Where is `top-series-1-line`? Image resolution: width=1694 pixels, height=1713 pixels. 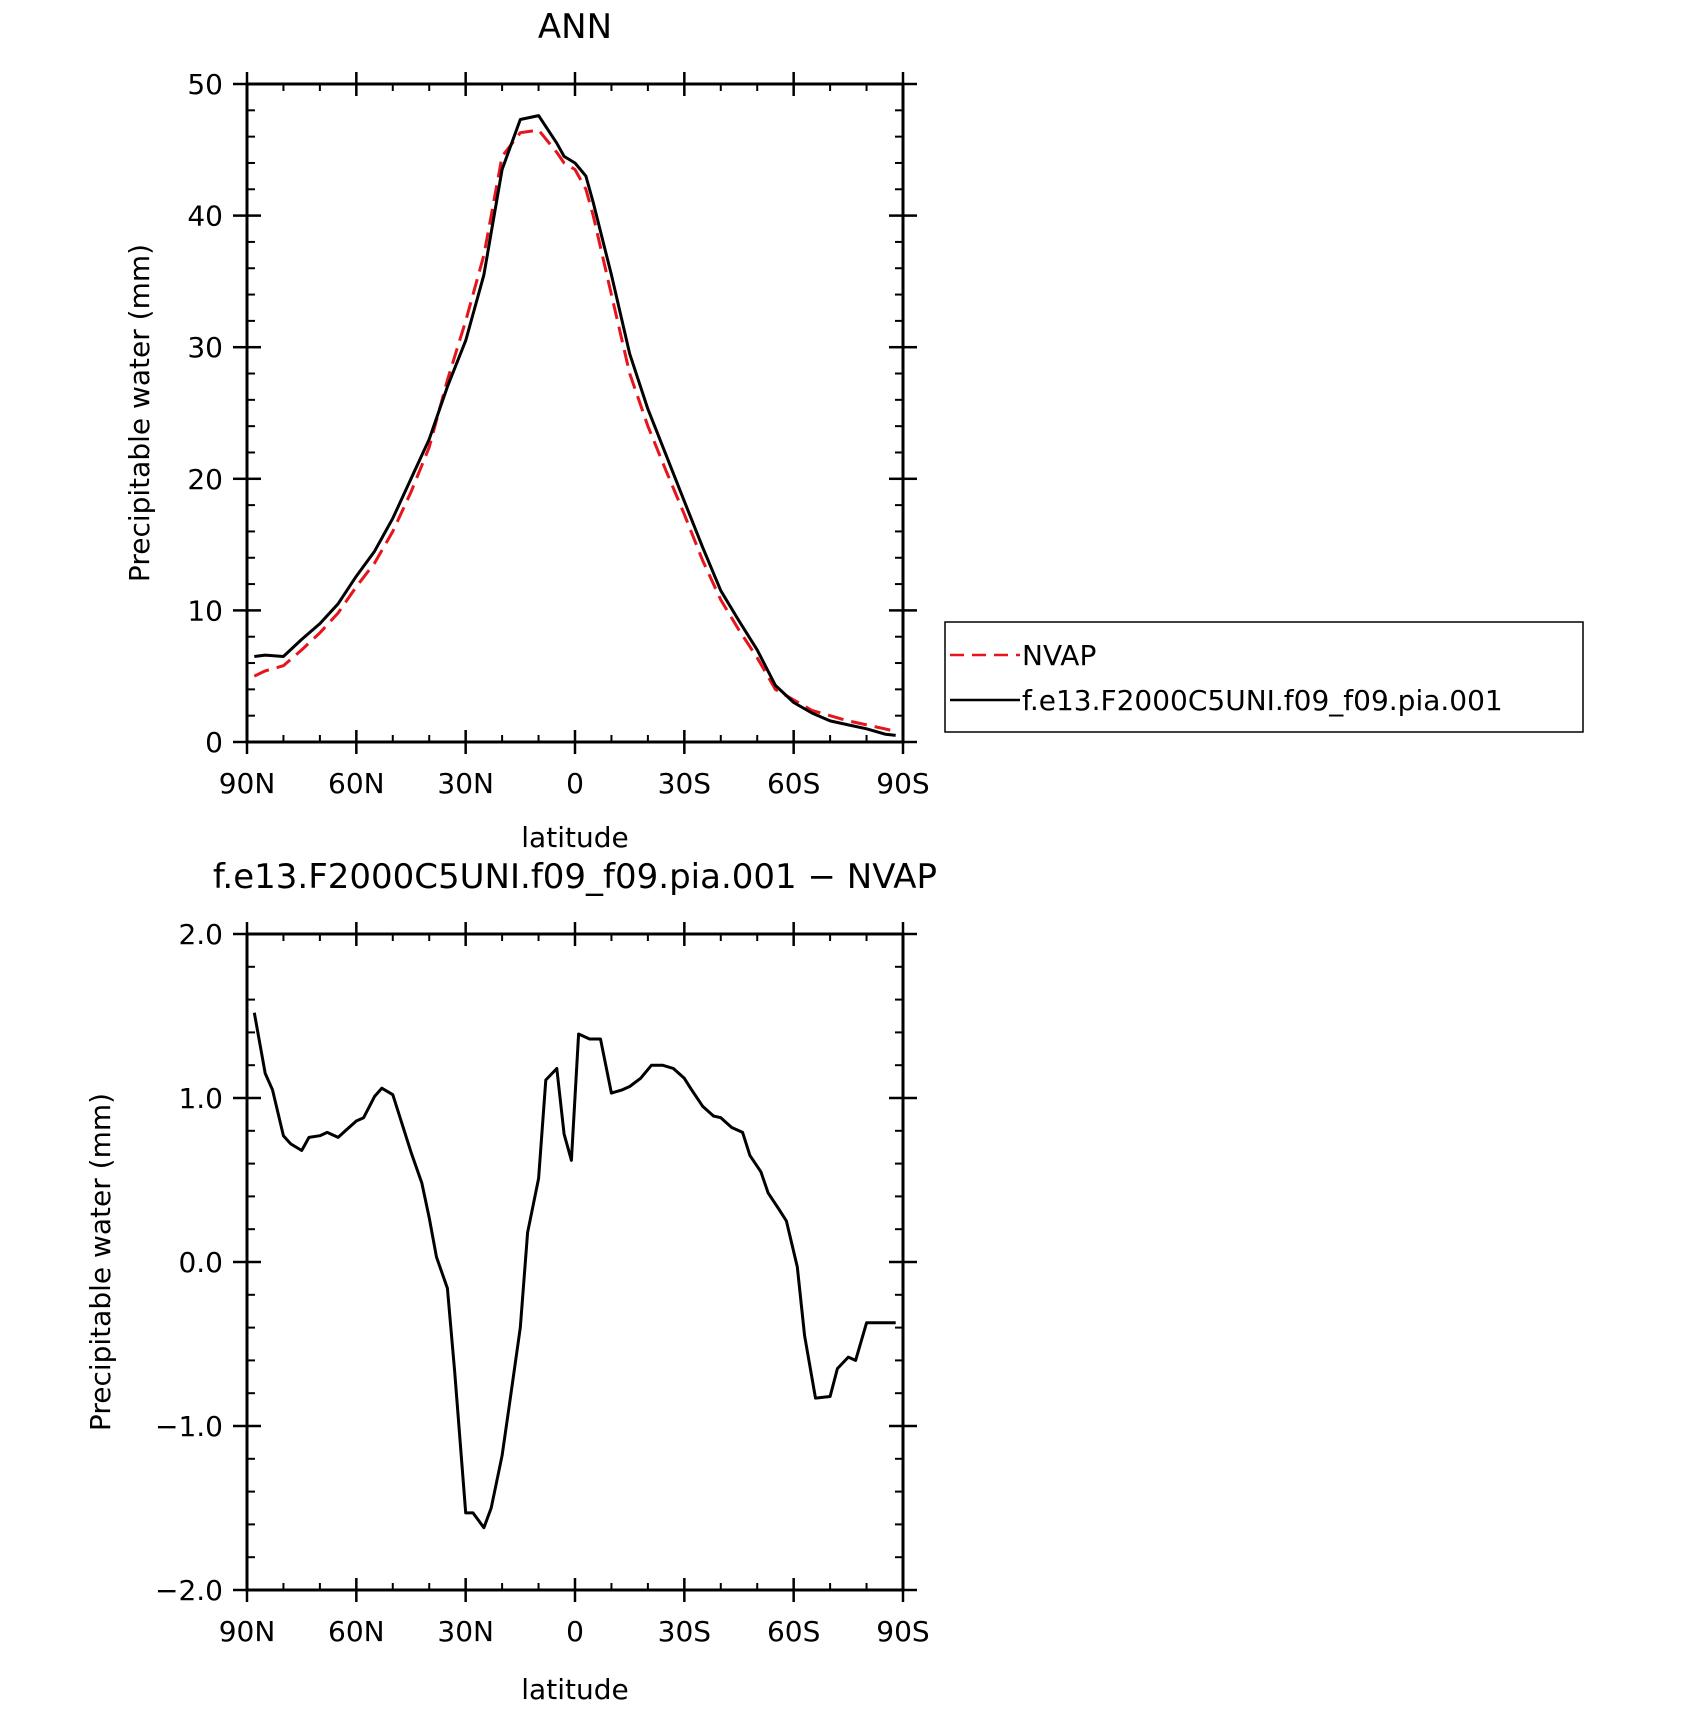
top-series-1-line is located at coordinates (575, 425).